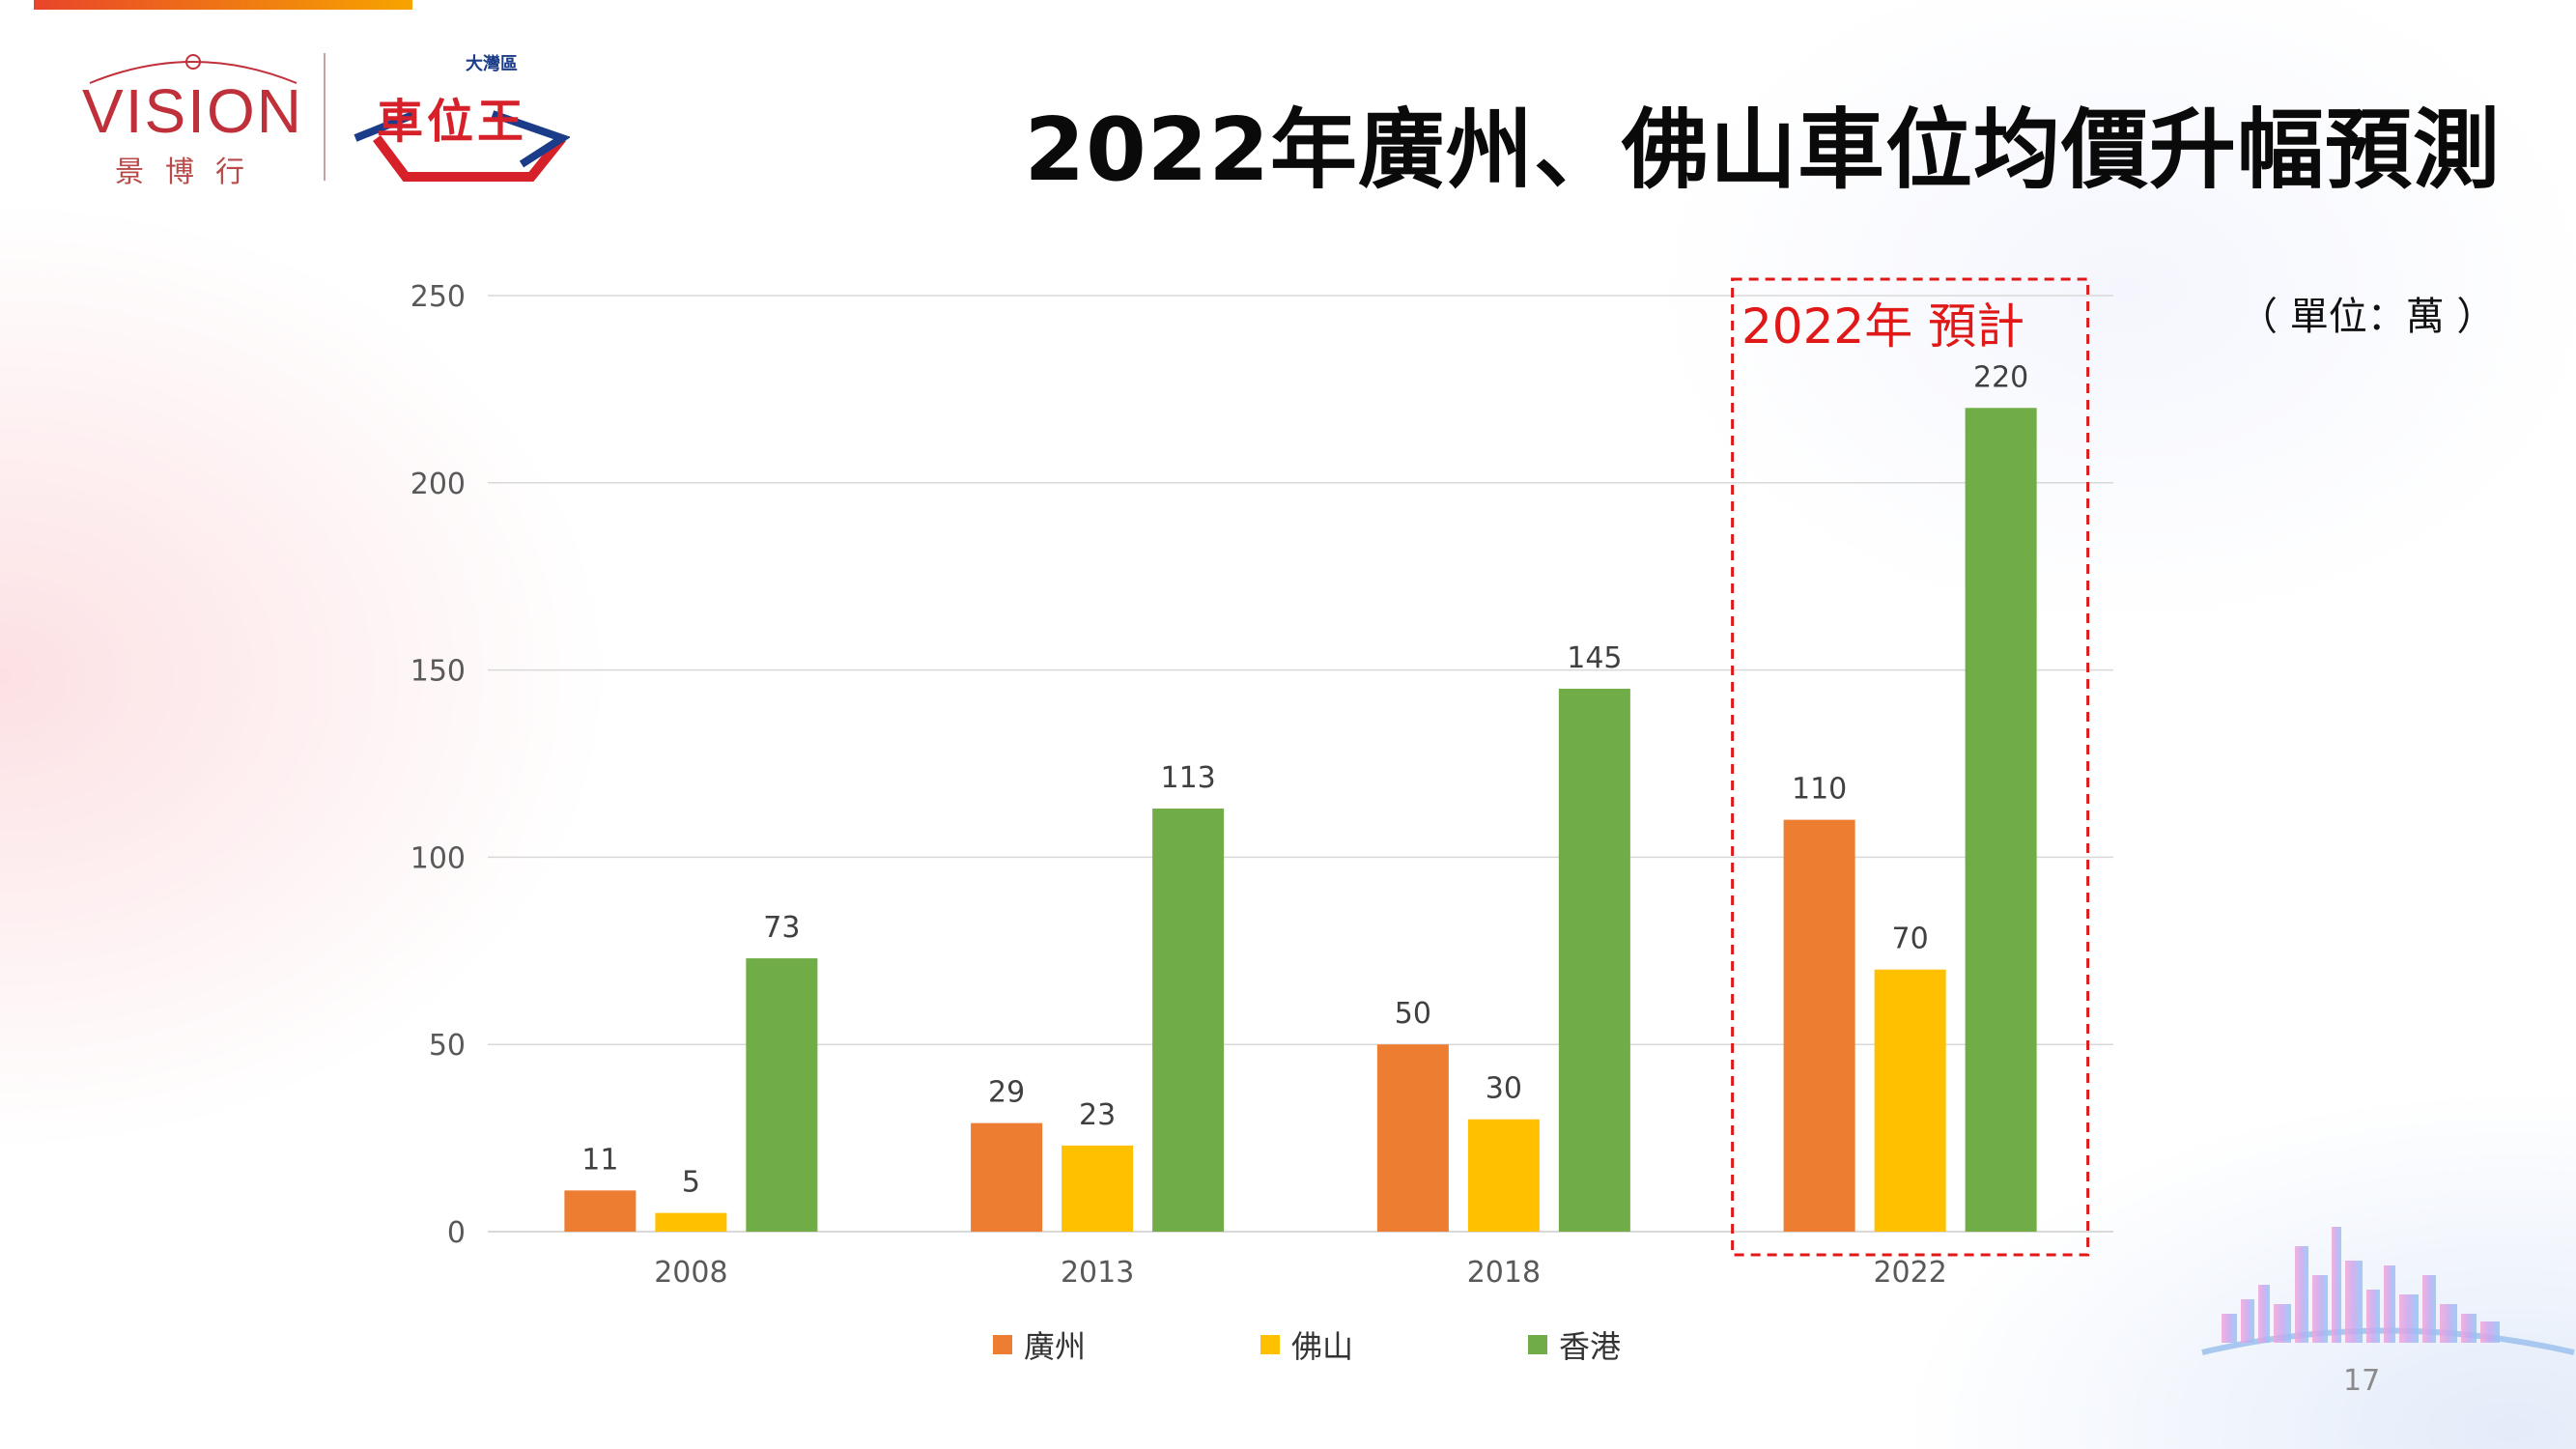  I want to click on bar-foshan-2013, so click(1098, 1188).